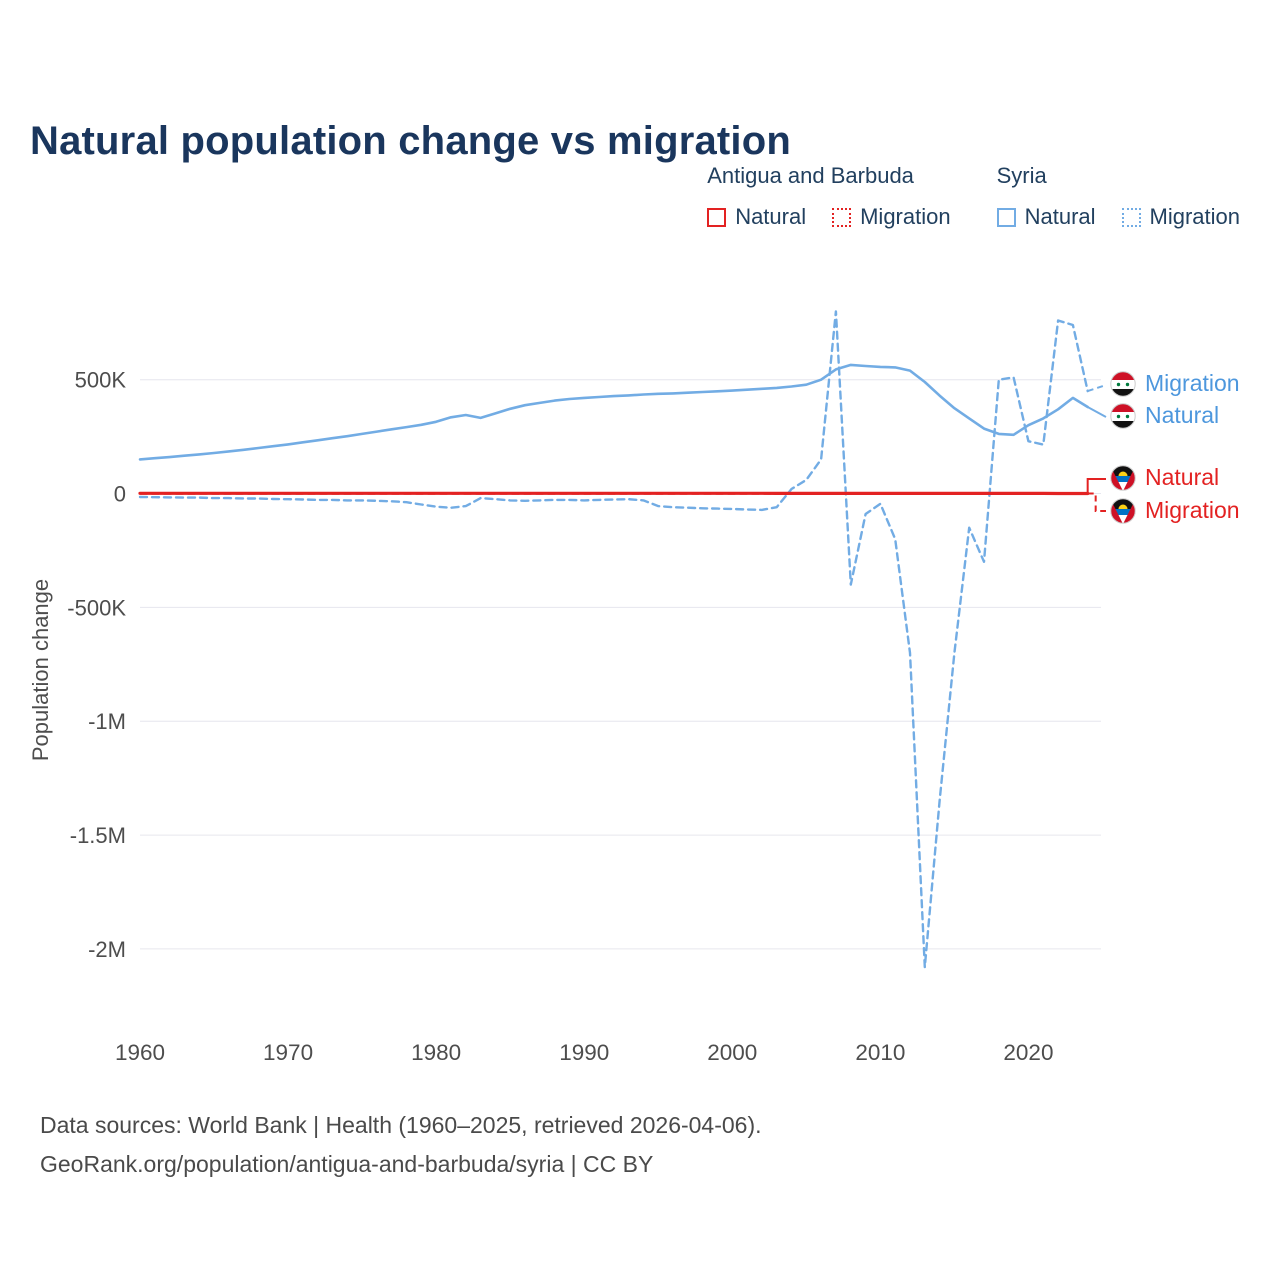 Image resolution: width=1280 pixels, height=1280 pixels. What do you see at coordinates (101, 380) in the screenshot?
I see `y-tick-label: 500K` at bounding box center [101, 380].